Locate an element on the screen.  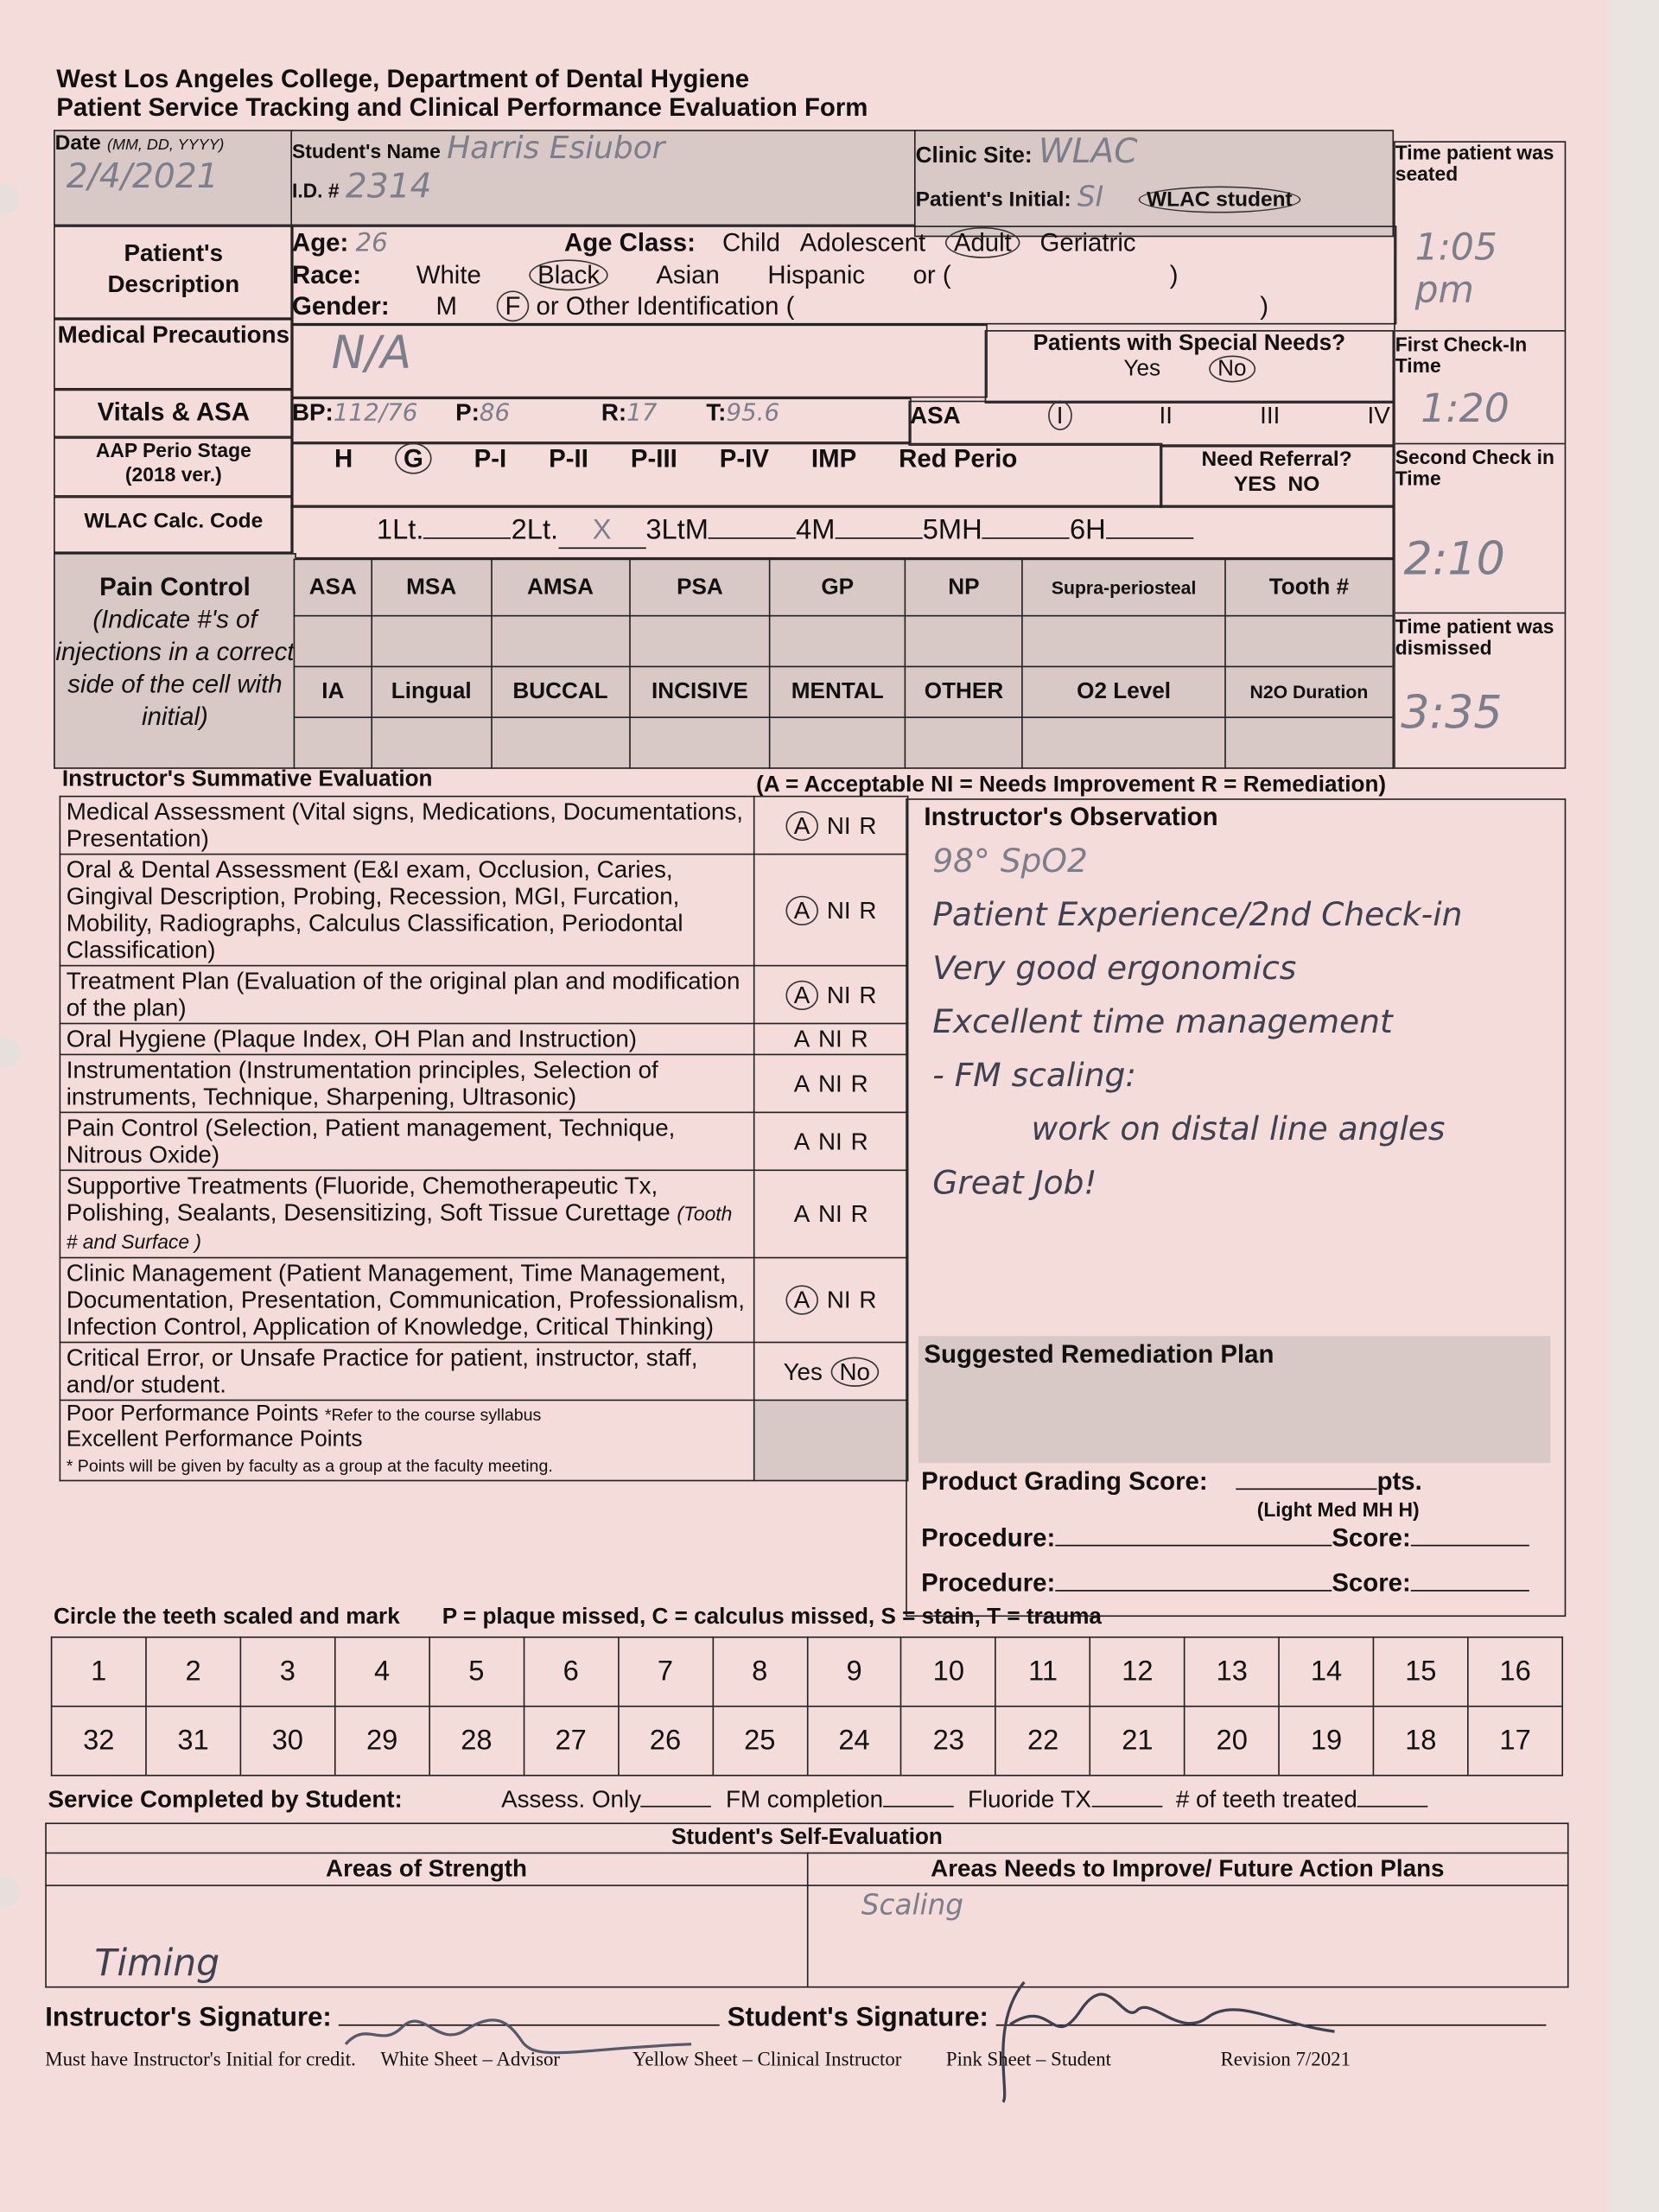
calc-code-blank-1: X is located at coordinates (602, 532).